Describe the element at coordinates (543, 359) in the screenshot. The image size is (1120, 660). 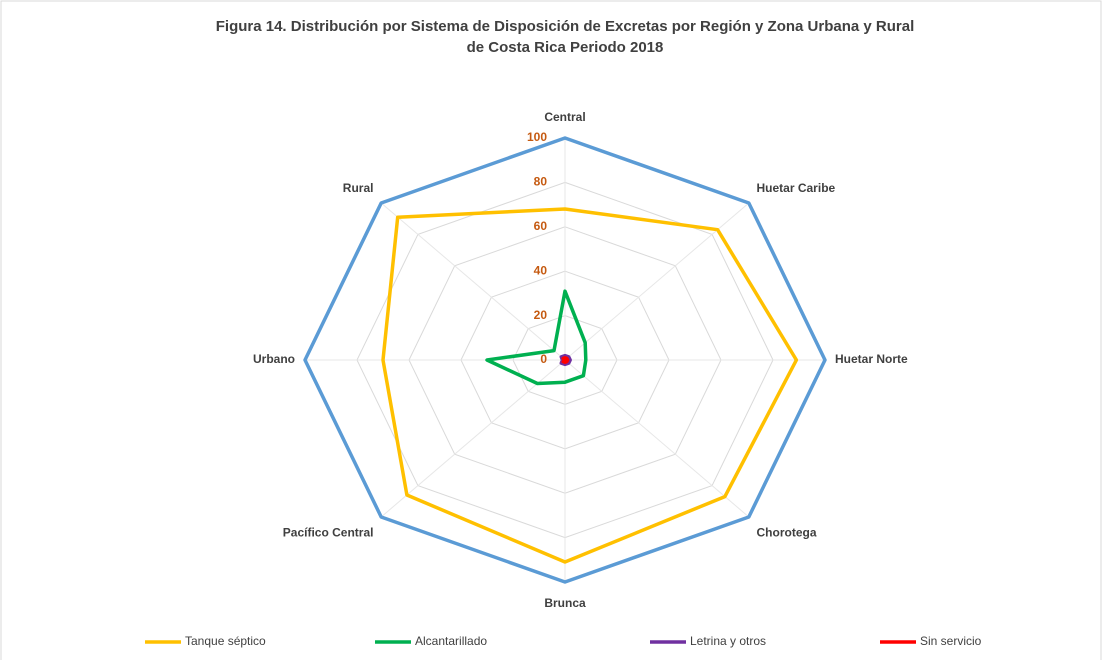
I see `tick-label: 0` at that location.